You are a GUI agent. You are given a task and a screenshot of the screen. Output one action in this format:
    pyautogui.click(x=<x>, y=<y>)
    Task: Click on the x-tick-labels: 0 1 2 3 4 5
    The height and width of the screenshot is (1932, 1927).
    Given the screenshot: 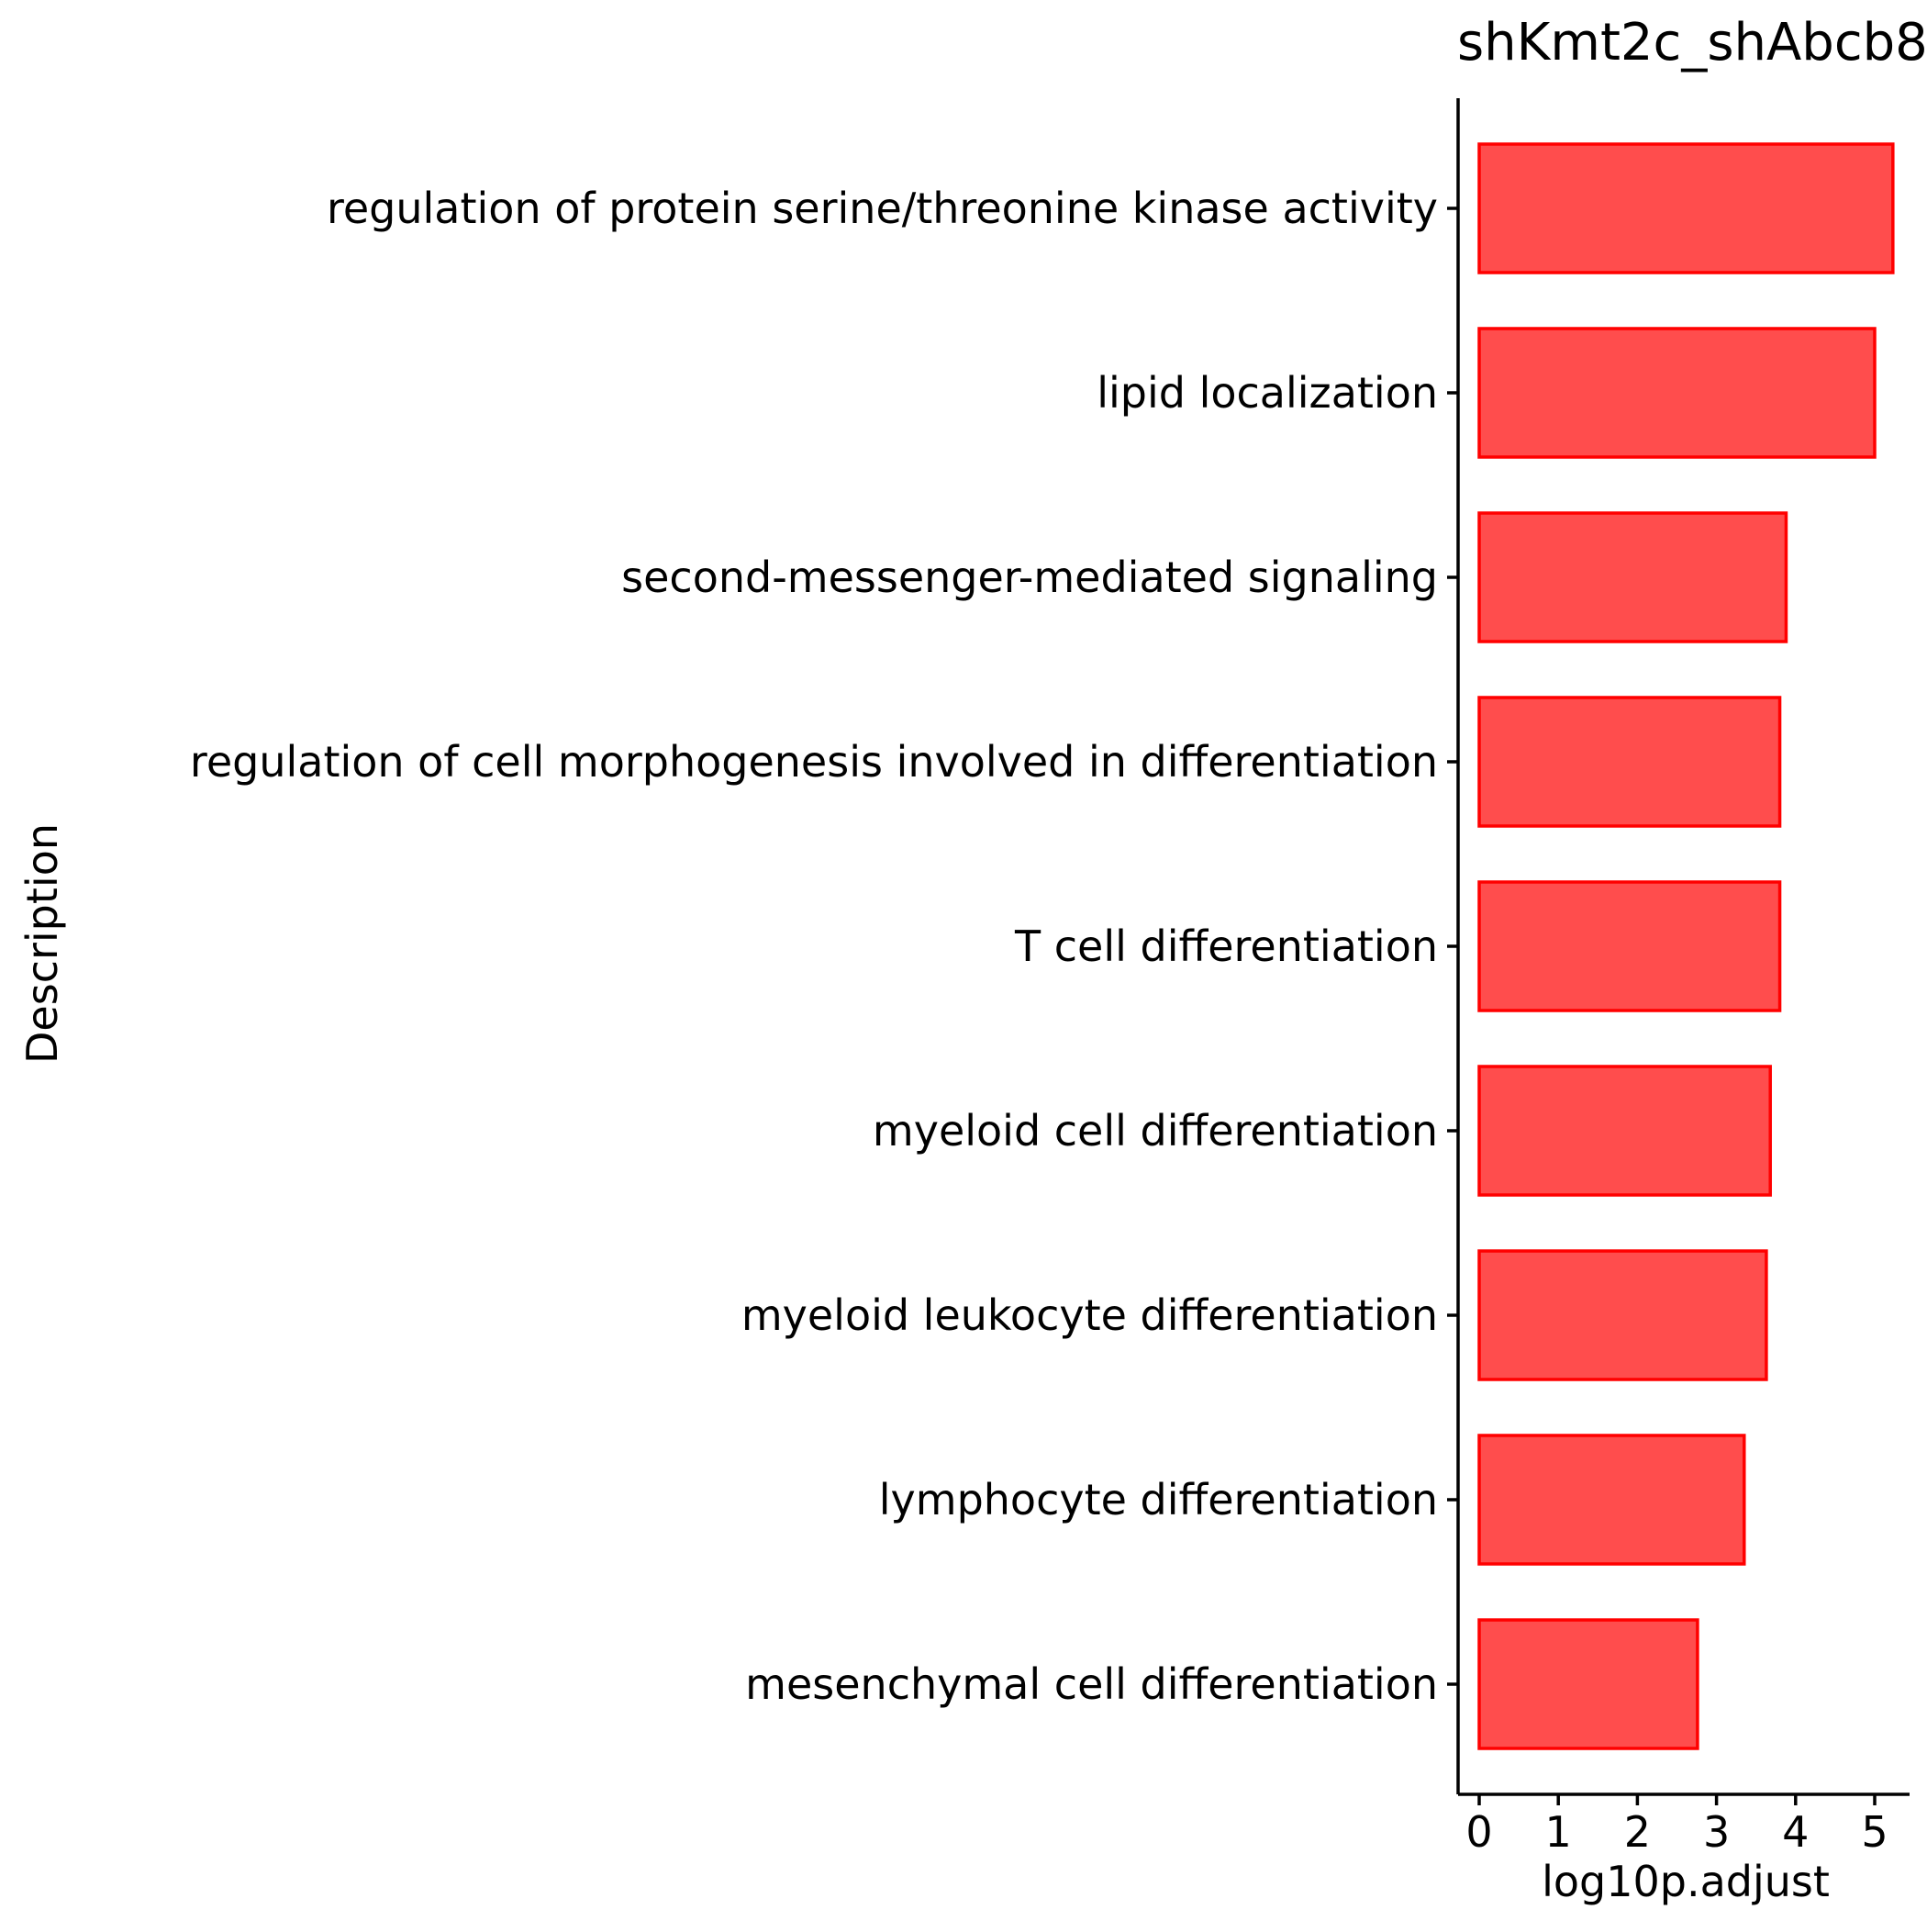 What is the action you would take?
    pyautogui.click(x=1676, y=1825)
    